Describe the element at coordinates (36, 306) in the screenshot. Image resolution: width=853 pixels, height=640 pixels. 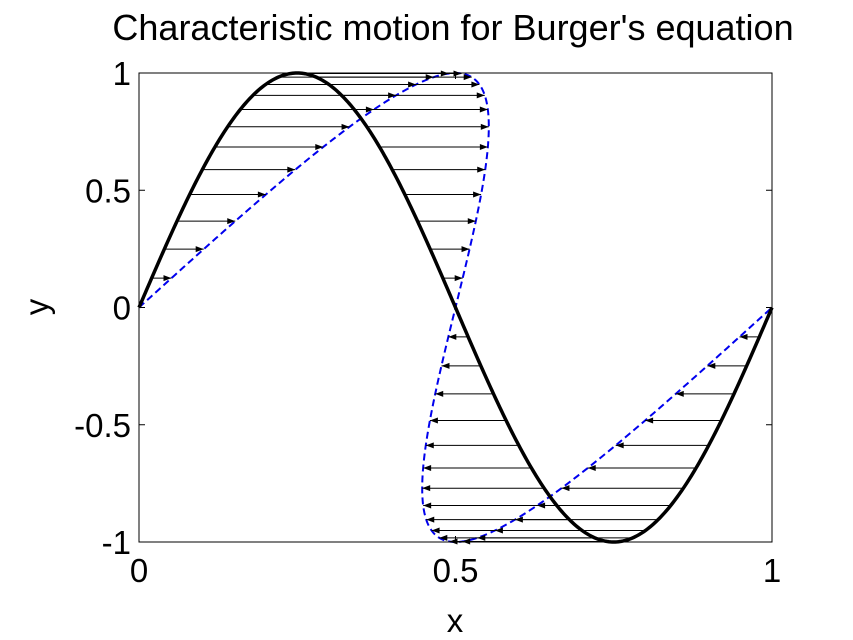
I see `y-axis-label: y` at that location.